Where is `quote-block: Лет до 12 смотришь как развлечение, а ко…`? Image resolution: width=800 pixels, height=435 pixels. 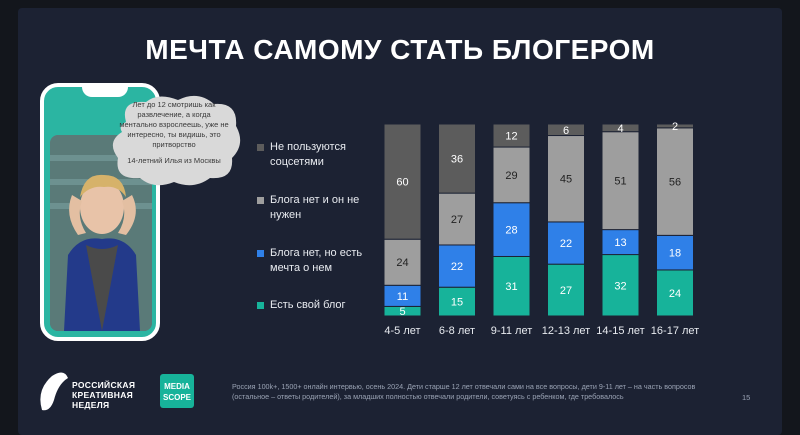 quote-block: Лет до 12 смотришь как развлечение, а ко… is located at coordinates (174, 133).